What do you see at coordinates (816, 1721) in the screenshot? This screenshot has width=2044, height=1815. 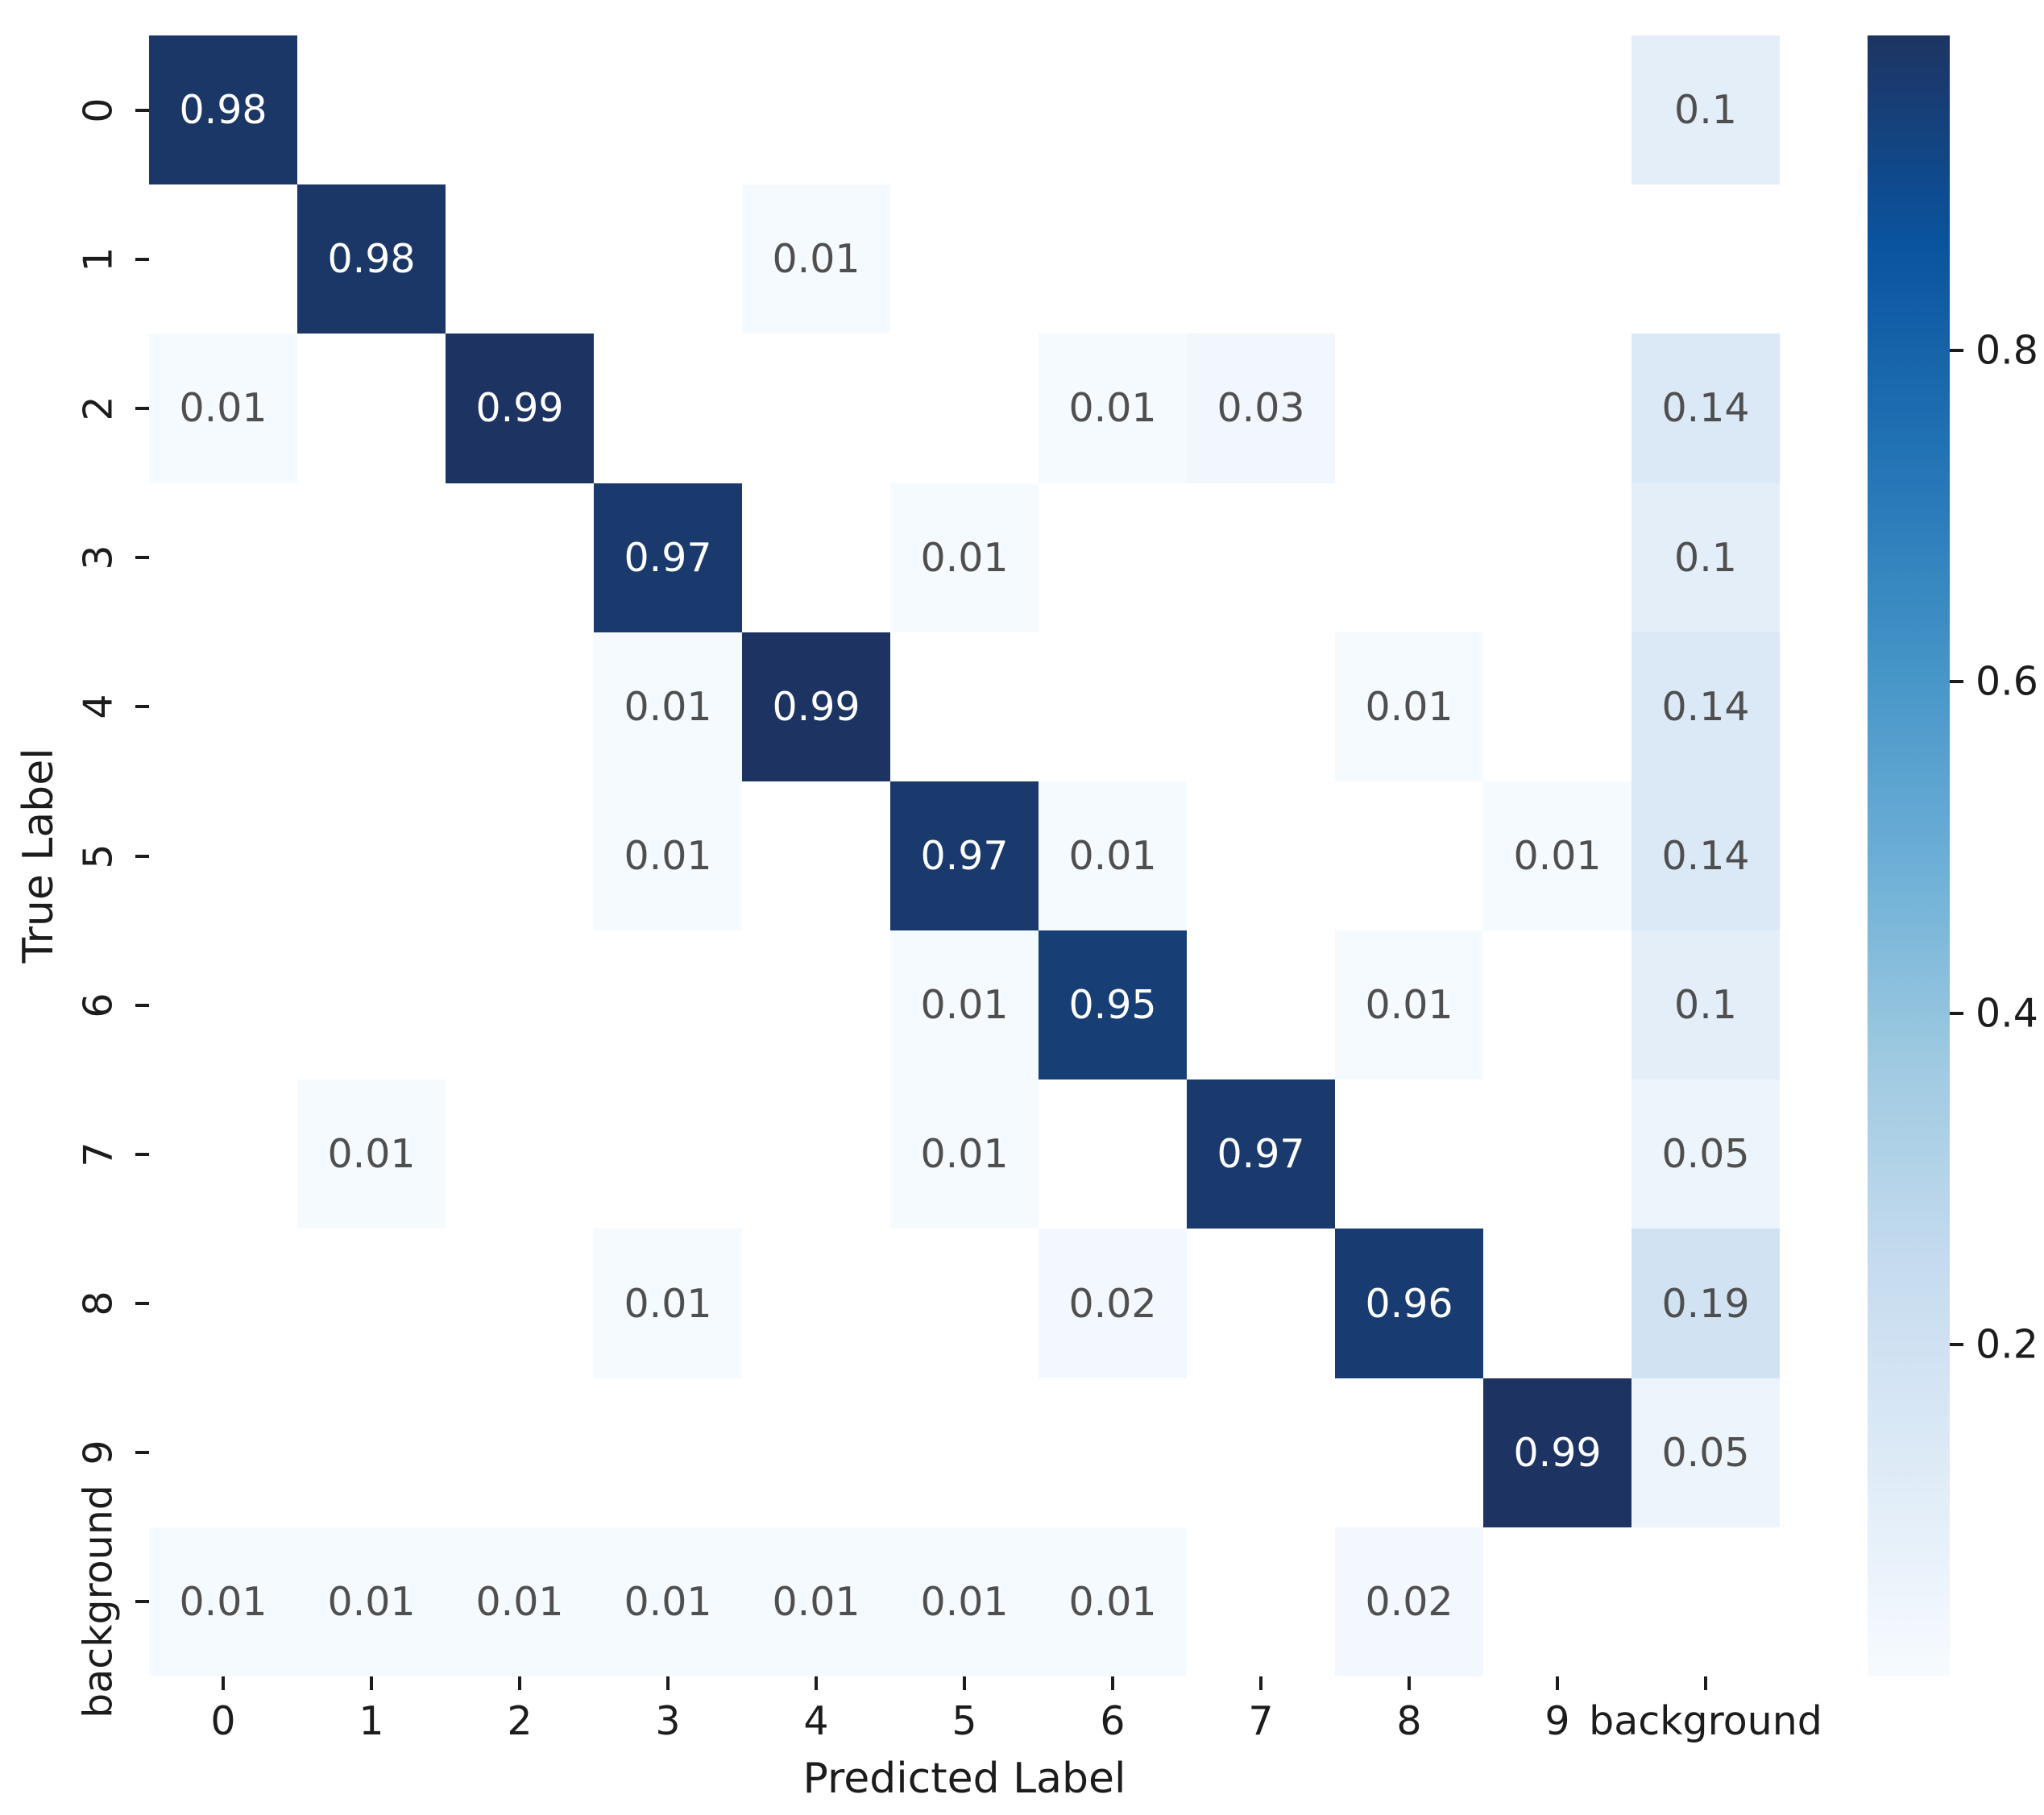 I see `x-tick-label: 4` at bounding box center [816, 1721].